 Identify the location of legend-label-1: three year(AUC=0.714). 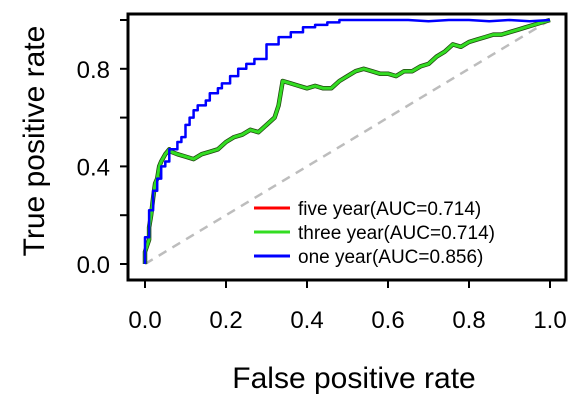
(396, 233).